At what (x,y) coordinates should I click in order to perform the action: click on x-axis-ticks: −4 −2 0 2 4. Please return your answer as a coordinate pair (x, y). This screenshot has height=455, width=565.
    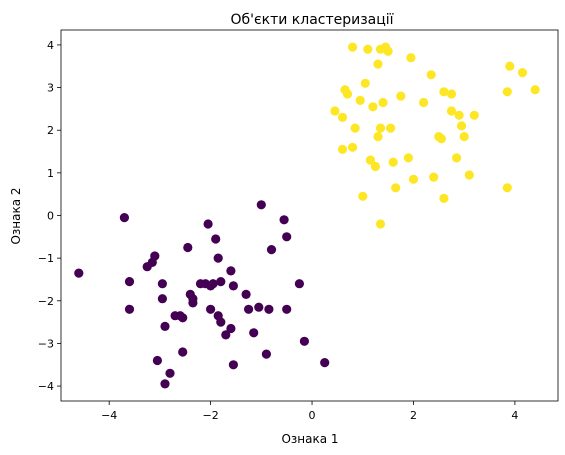
    Looking at the image, I should click on (309, 411).